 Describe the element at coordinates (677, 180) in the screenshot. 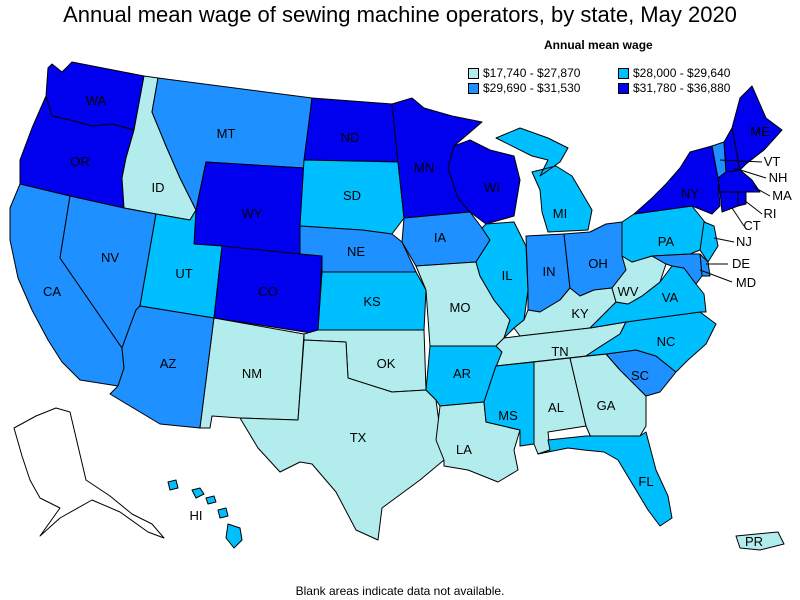

I see `state-ny` at that location.